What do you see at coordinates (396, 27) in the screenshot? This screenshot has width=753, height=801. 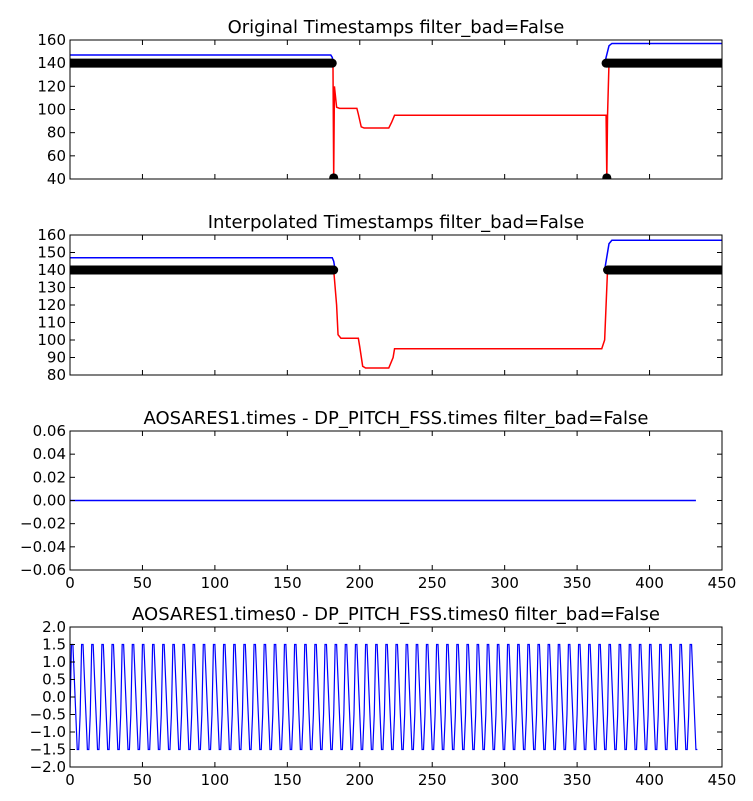 I see `subplot-title: Original Timestamps filter_bad=False` at bounding box center [396, 27].